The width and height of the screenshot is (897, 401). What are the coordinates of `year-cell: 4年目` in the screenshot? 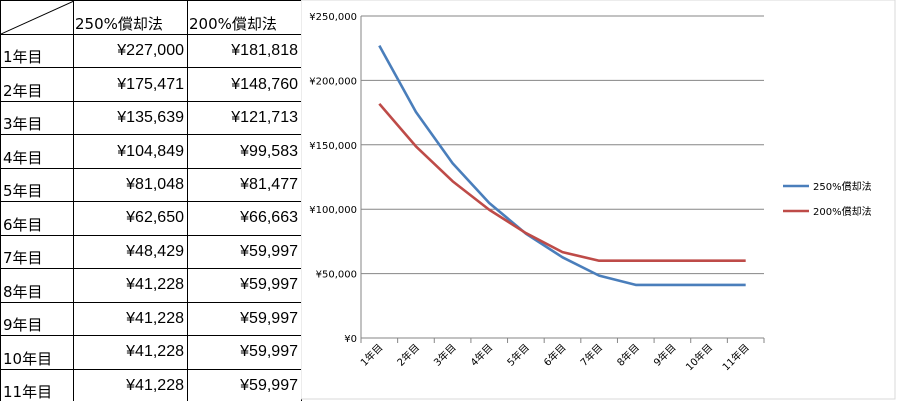 It's located at (37, 151).